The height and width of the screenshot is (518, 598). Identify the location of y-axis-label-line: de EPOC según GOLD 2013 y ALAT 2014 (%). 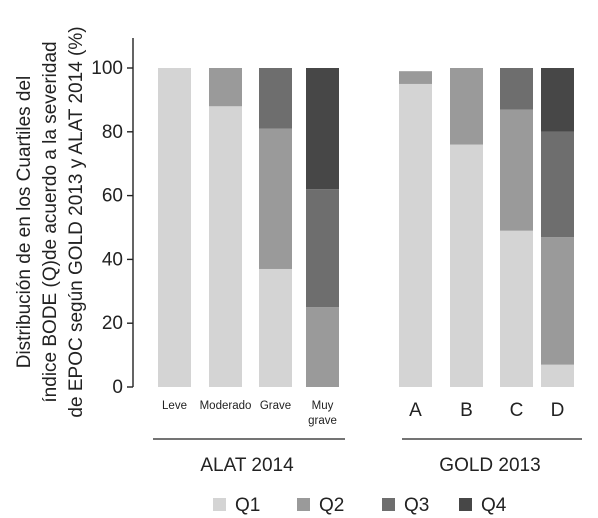
(76, 221).